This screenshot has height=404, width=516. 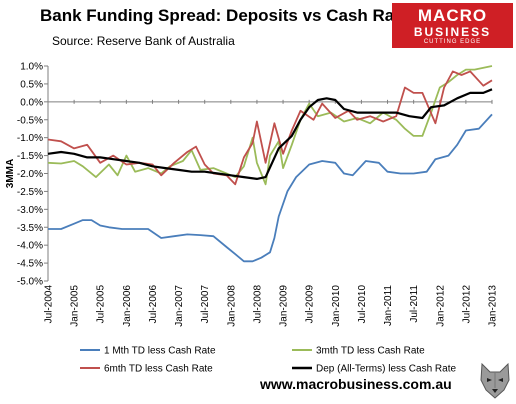 What do you see at coordinates (452, 32) in the screenshot?
I see `logo-line-2: BUSINESS` at bounding box center [452, 32].